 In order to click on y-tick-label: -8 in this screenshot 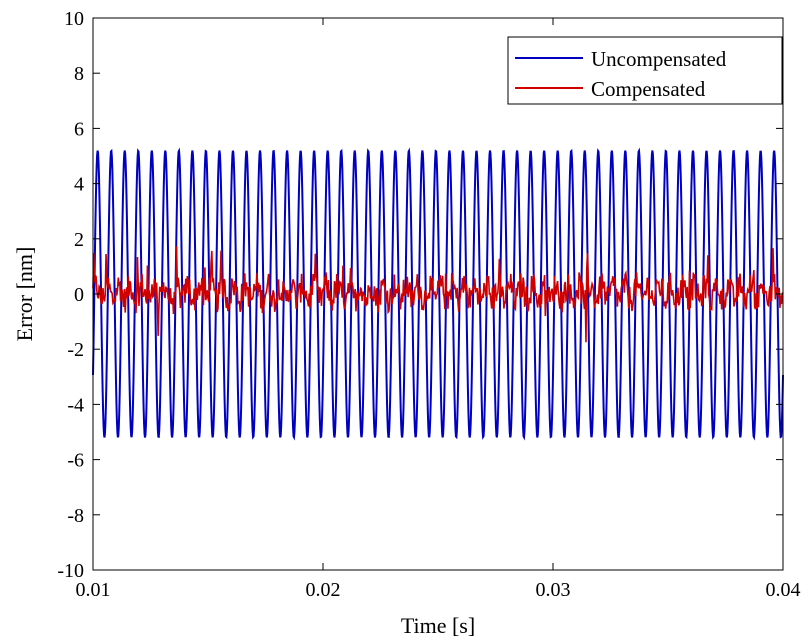, I will do `click(75, 516)`.